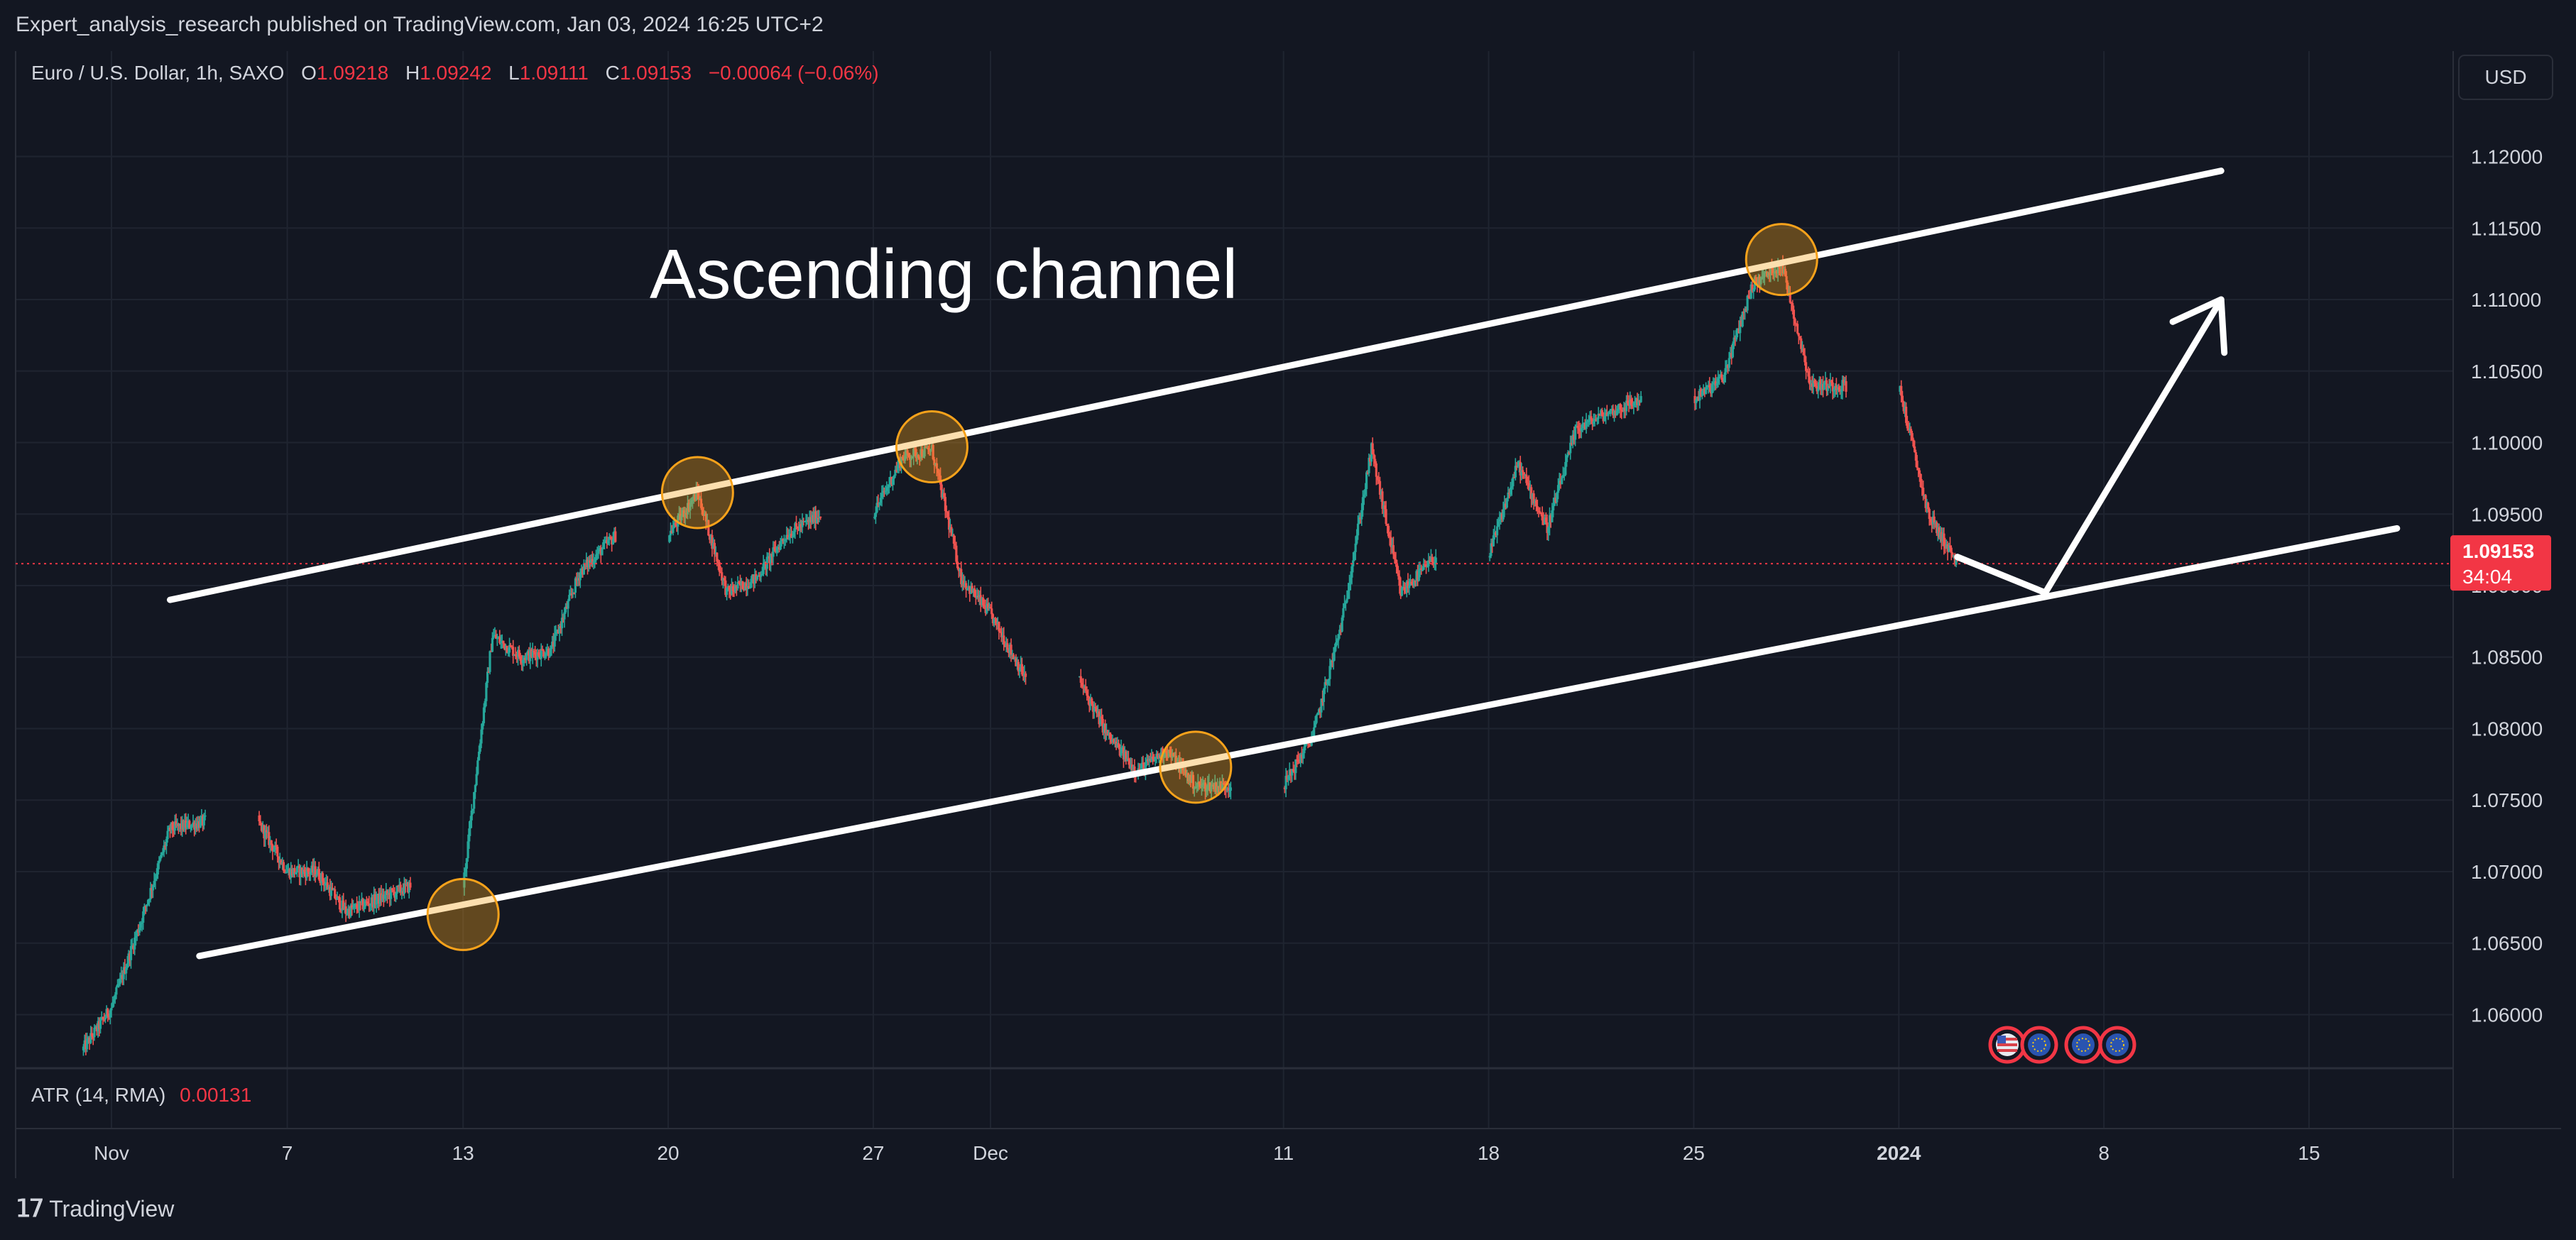 This screenshot has width=2576, height=1240. Describe the element at coordinates (2507, 372) in the screenshot. I see `price-tick-label: 1.10500` at that location.